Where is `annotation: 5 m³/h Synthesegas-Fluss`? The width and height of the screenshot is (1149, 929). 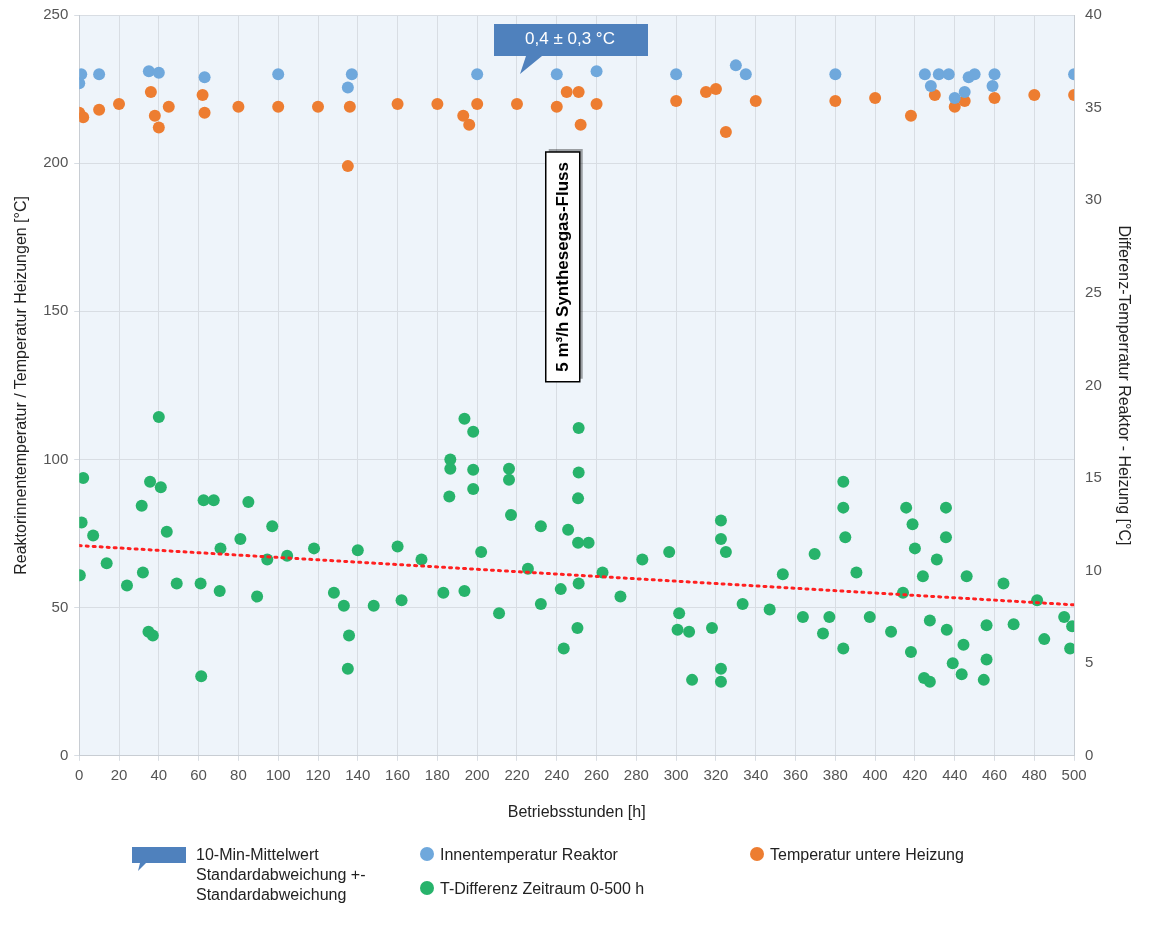
annotation: 5 m³/h Synthesegas-Fluss is located at coordinates (563, 267).